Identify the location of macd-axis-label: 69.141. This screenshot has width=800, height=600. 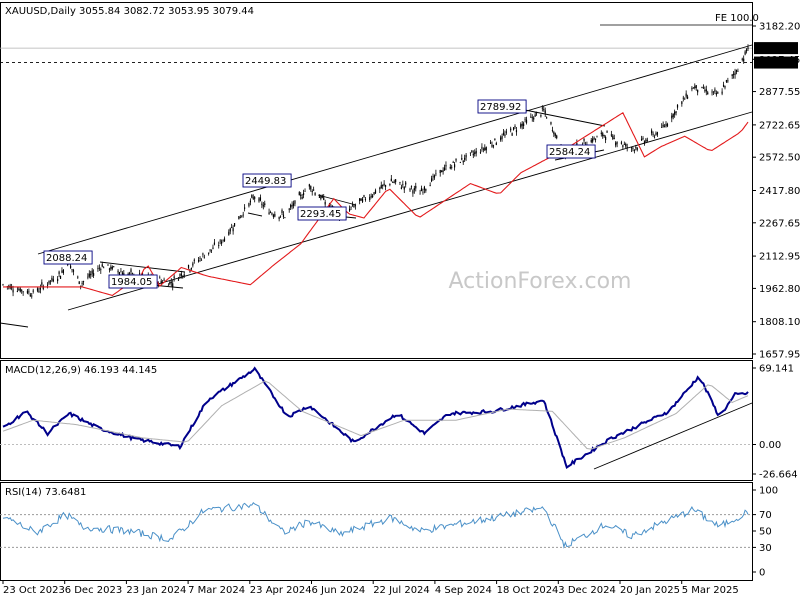
(776, 369).